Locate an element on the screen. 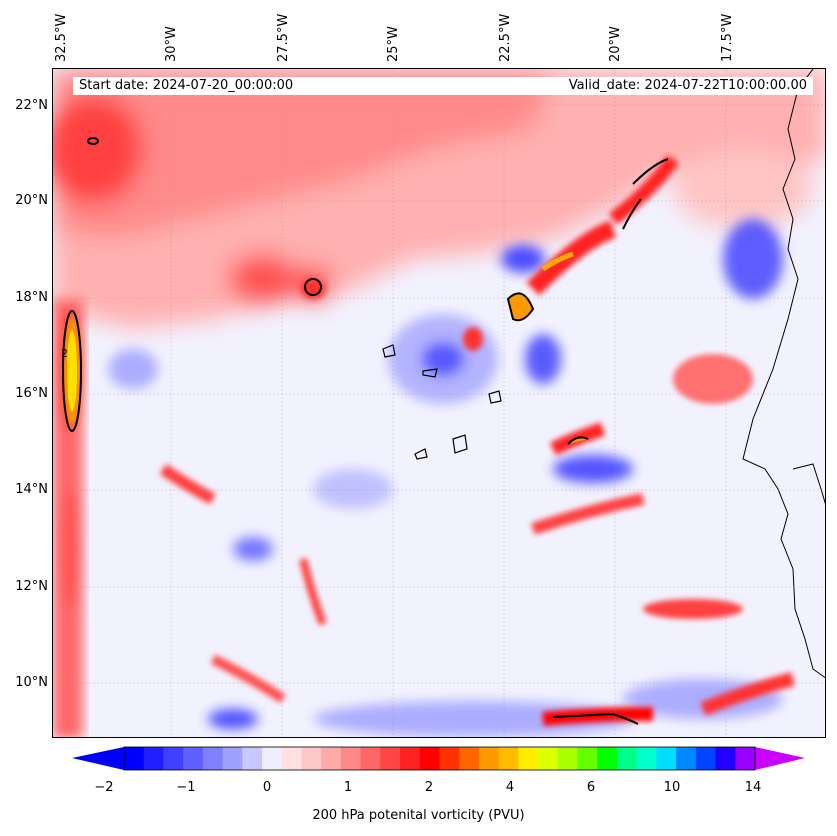 This screenshot has height=836, width=837. lat-label-16n: 16°N is located at coordinates (31, 393).